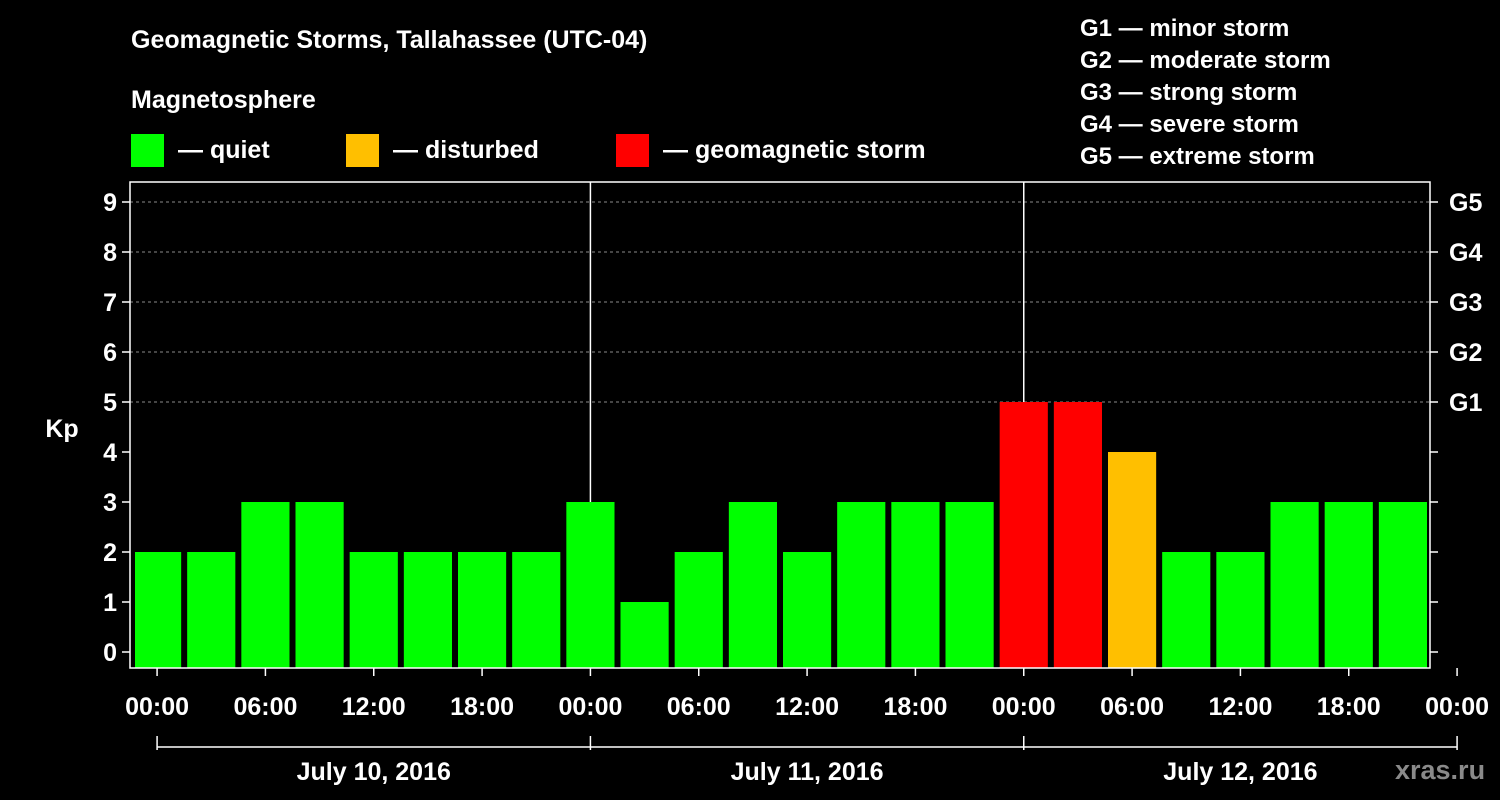 This screenshot has width=1500, height=800. What do you see at coordinates (110, 553) in the screenshot?
I see `y-tick-label: 2` at bounding box center [110, 553].